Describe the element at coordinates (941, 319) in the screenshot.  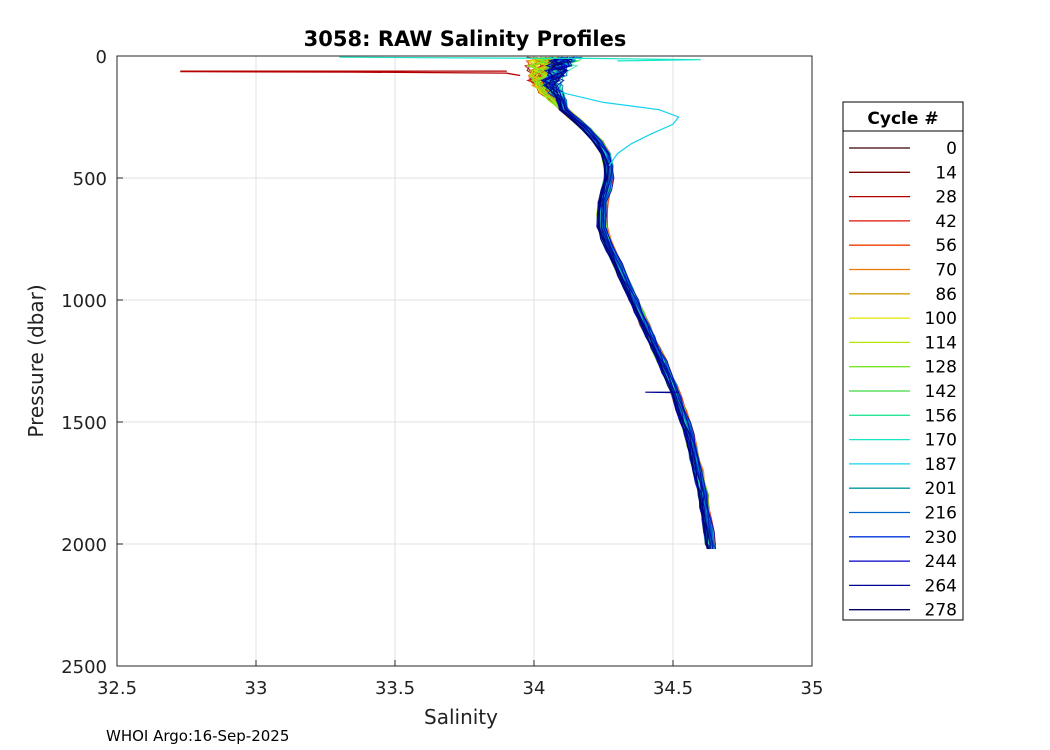
I see `legend-label: 100` at that location.